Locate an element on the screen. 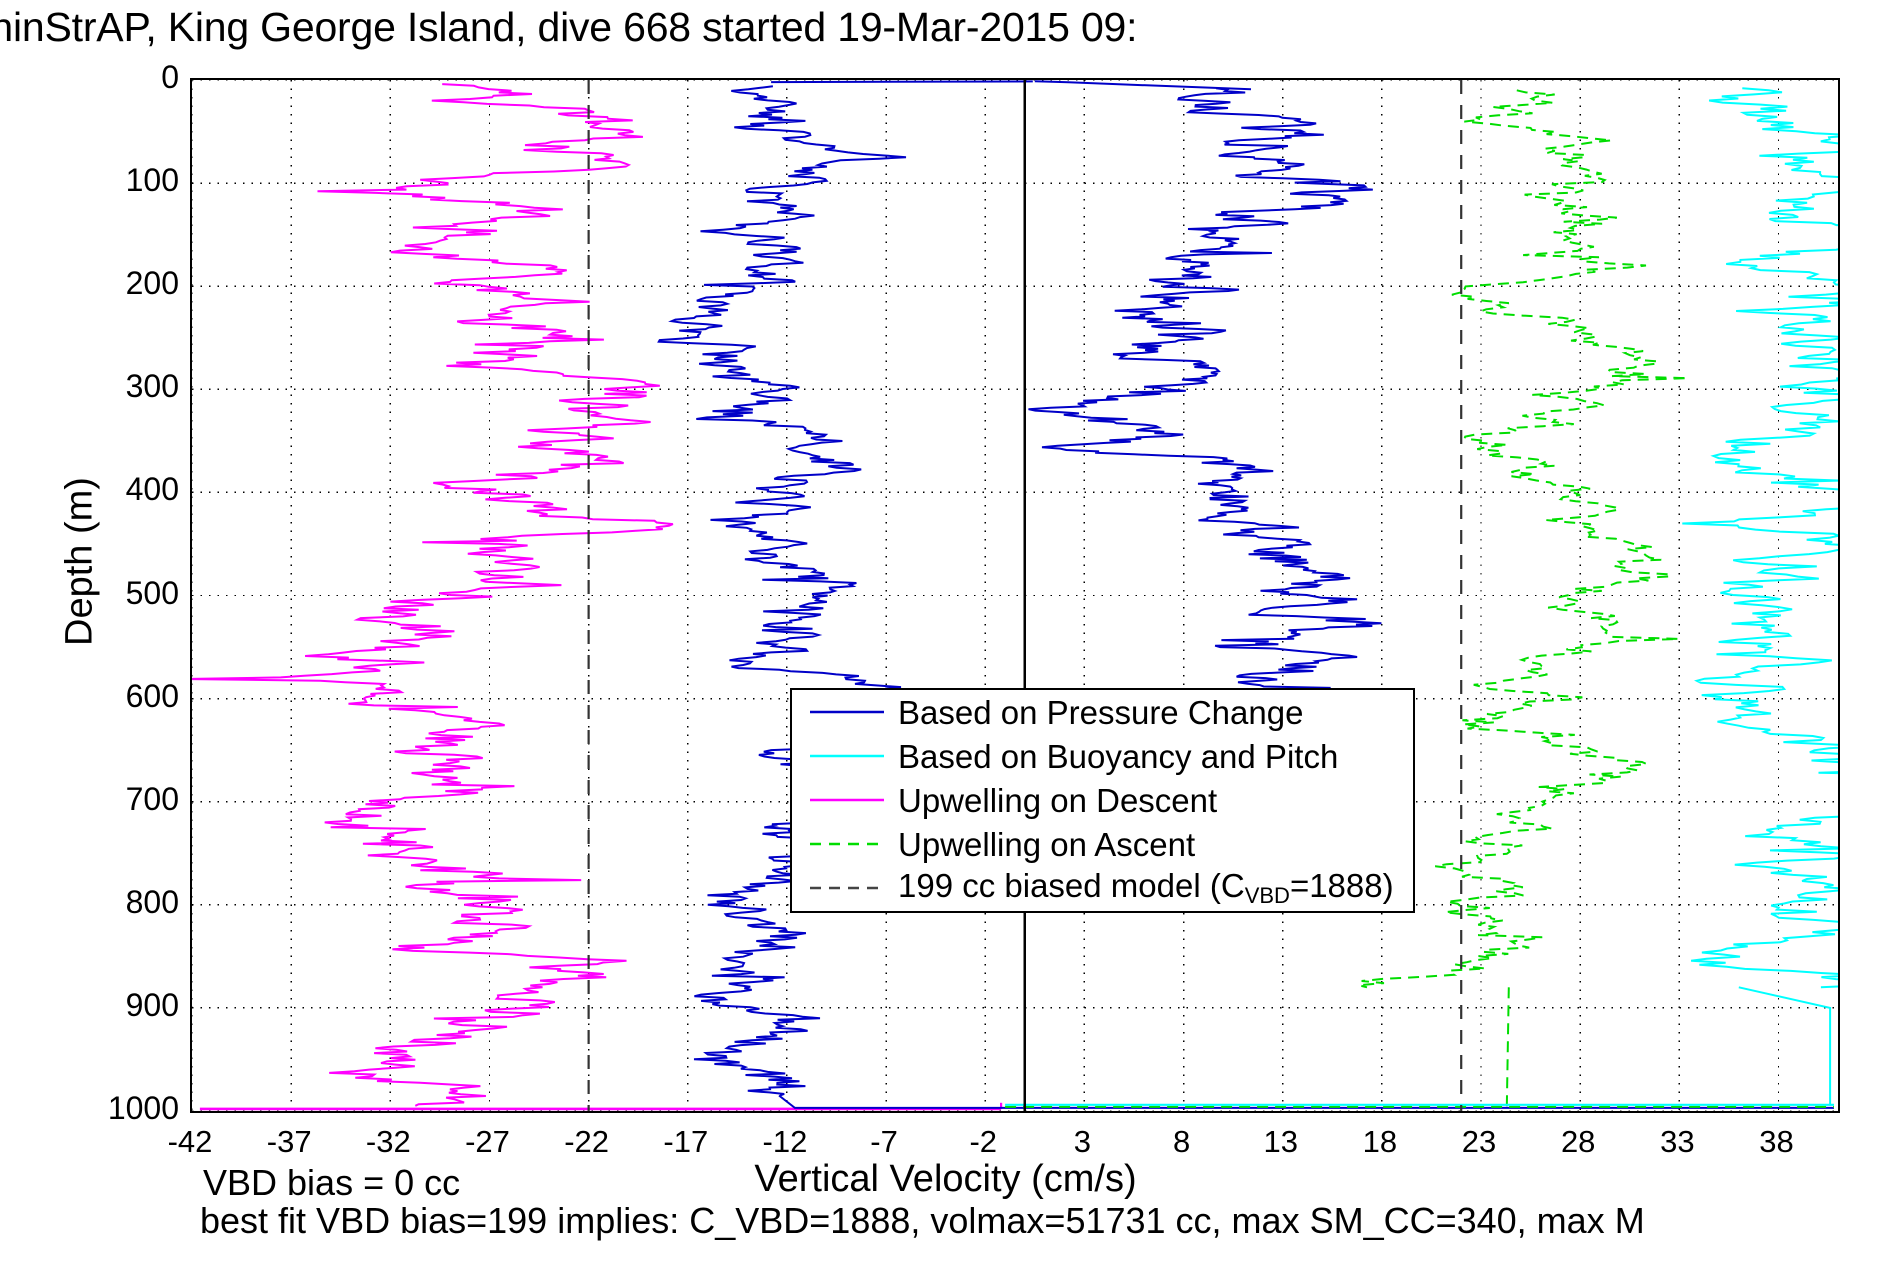 The image size is (1891, 1262). x-tick-label: -17 is located at coordinates (686, 1141).